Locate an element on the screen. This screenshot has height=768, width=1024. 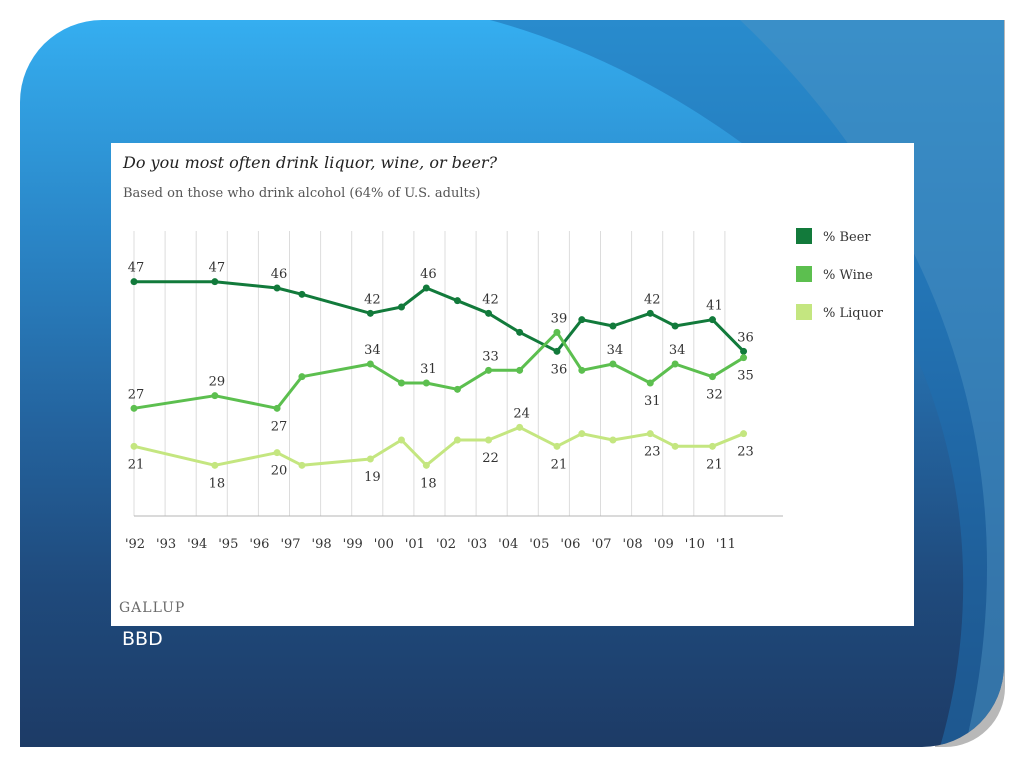
x-tick-label: '08 is located at coordinates (633, 544).